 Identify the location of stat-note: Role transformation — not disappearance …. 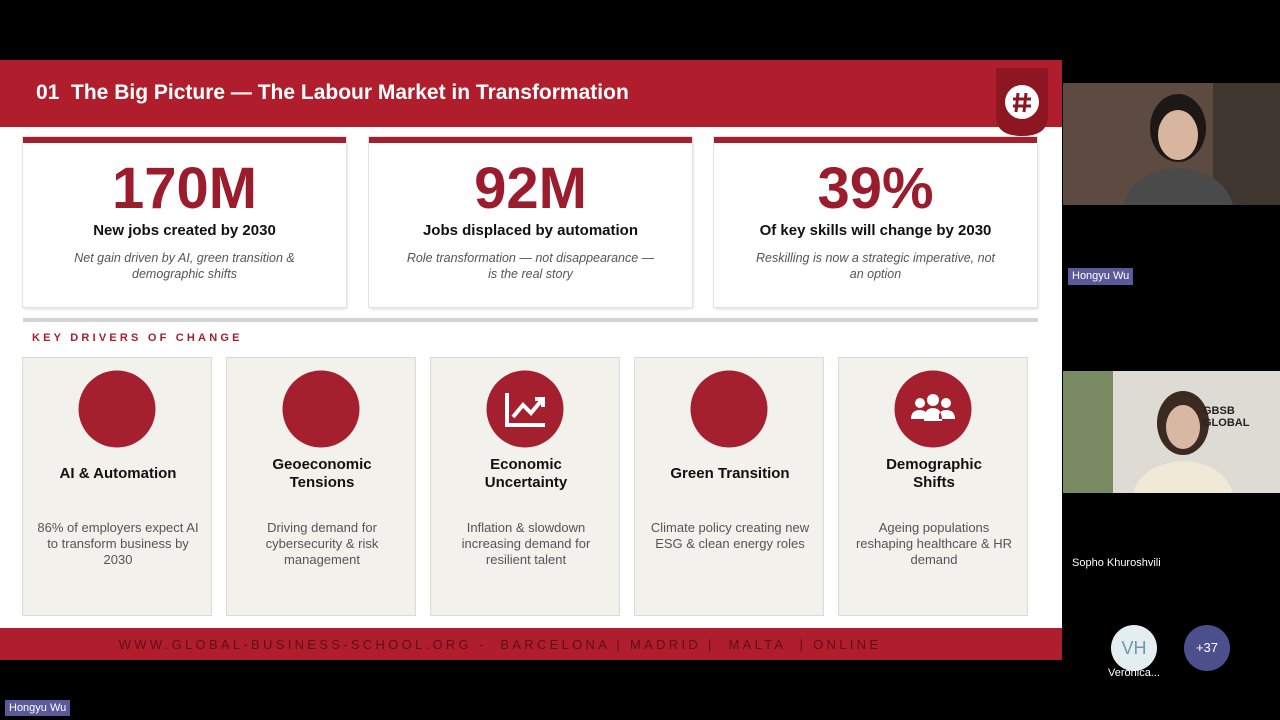
(530, 266).